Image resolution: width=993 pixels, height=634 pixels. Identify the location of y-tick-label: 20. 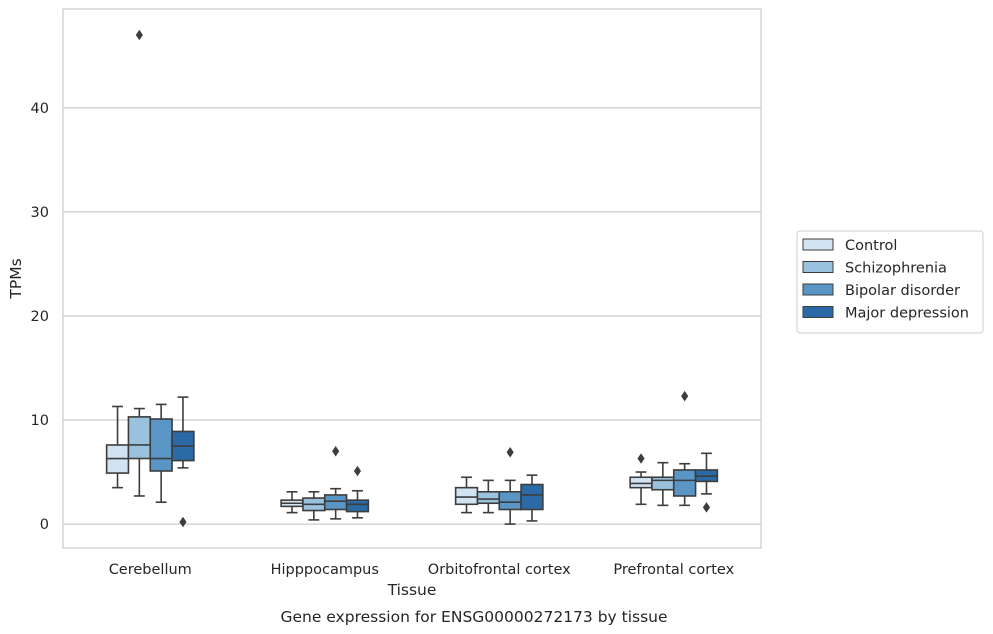
(40, 317).